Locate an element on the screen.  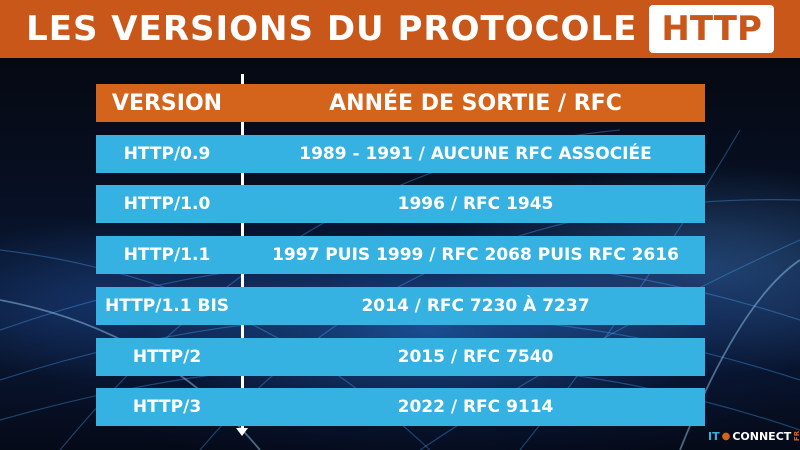
page-title: LES VERSIONS DU PROTOCOLE is located at coordinates (332, 29).